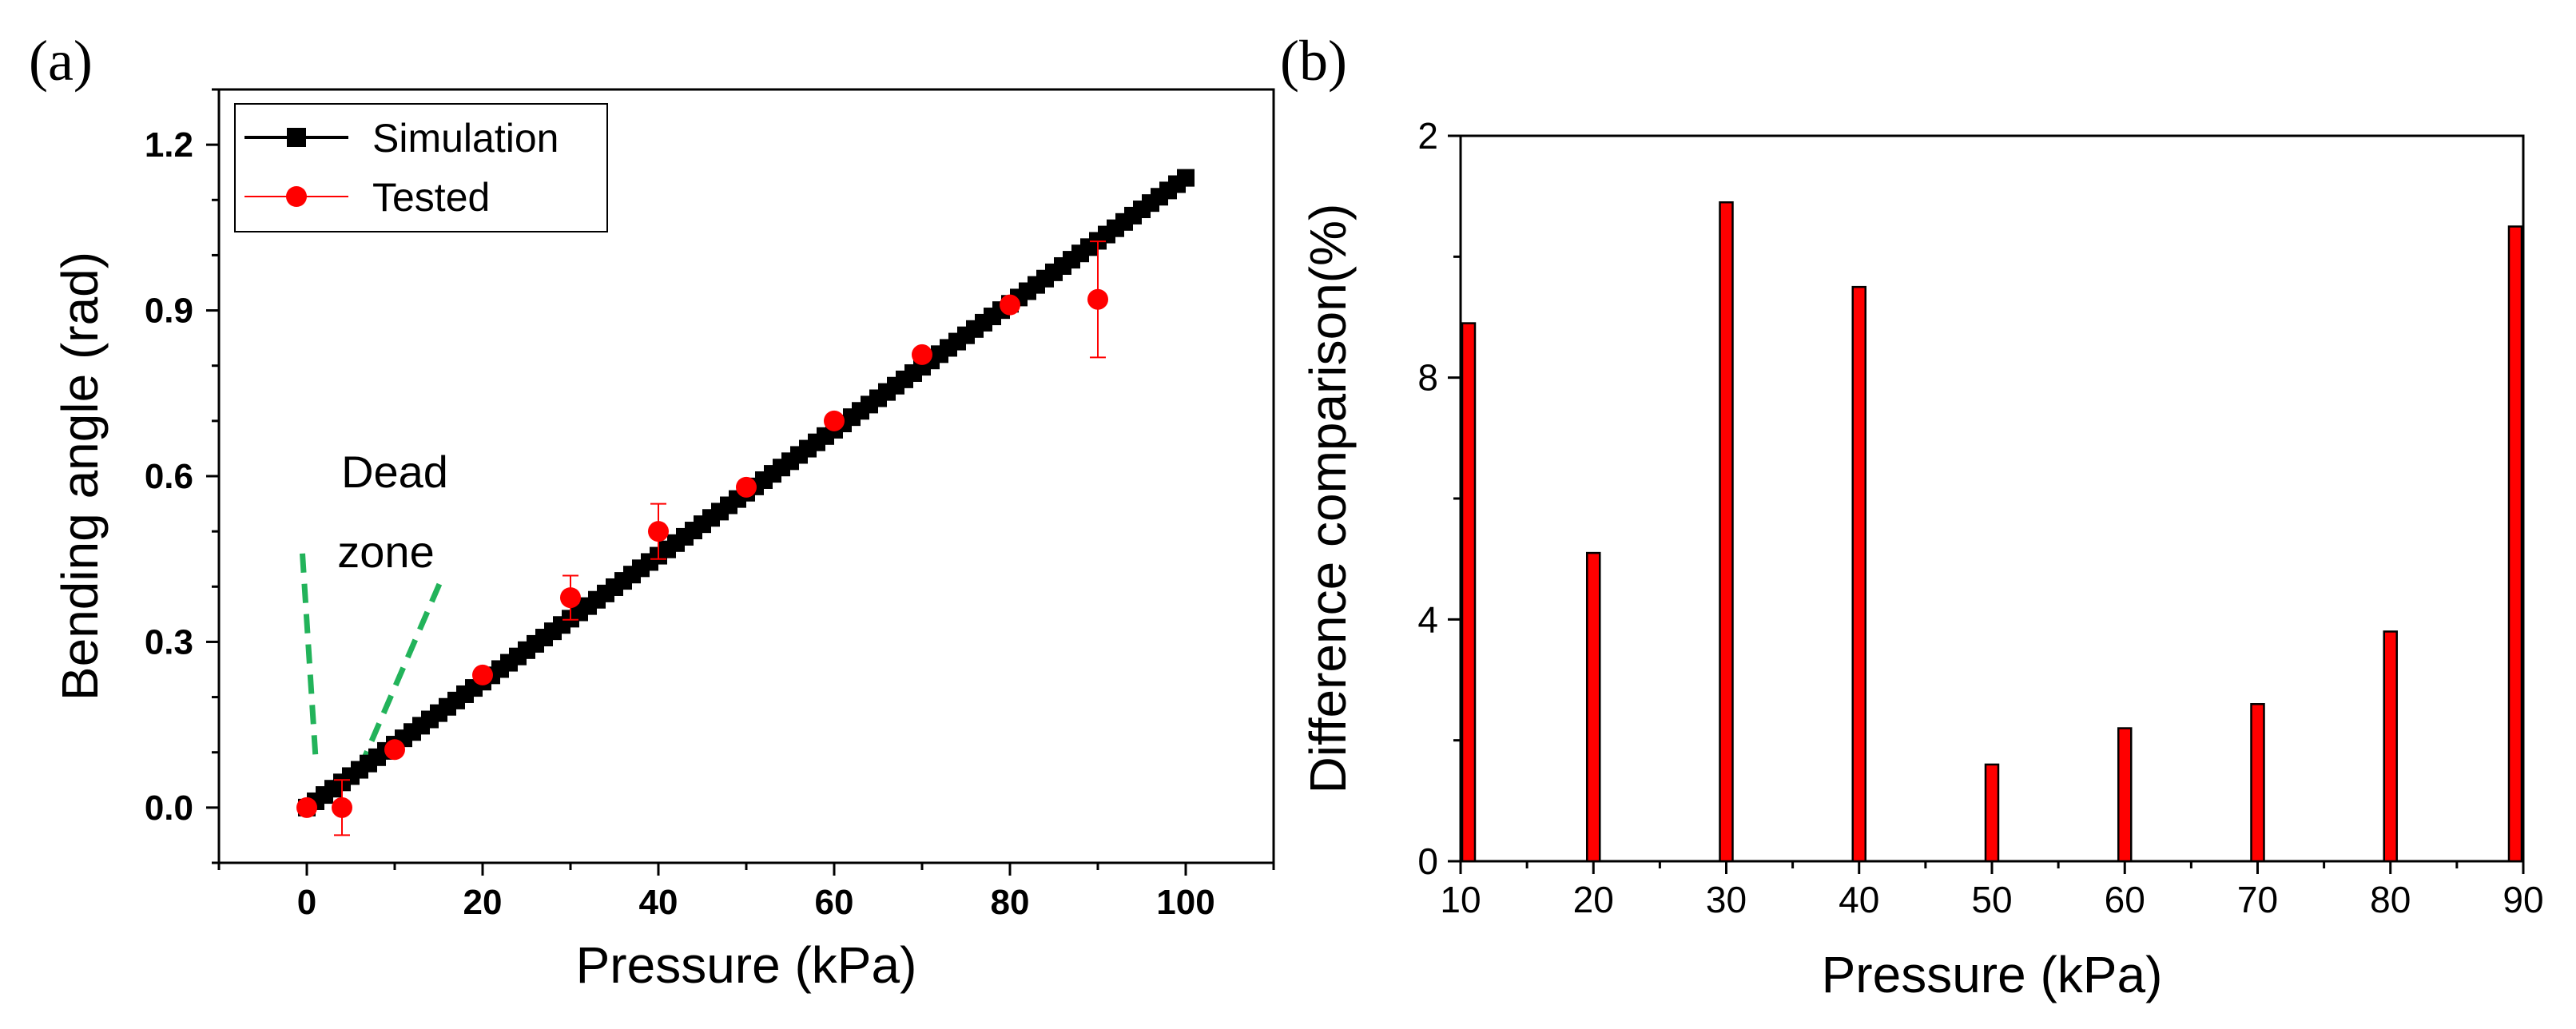 Image resolution: width=2576 pixels, height=1029 pixels. Describe the element at coordinates (1427, 136) in the screenshot. I see `y-tick-label: 2` at that location.